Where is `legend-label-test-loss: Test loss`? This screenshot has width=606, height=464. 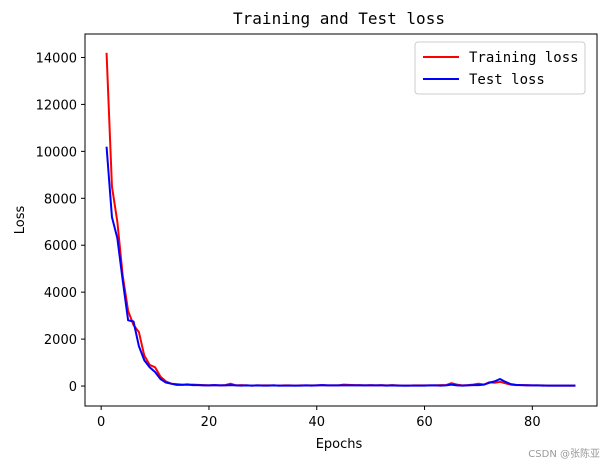 legend-label-test-loss: Test loss is located at coordinates (507, 80).